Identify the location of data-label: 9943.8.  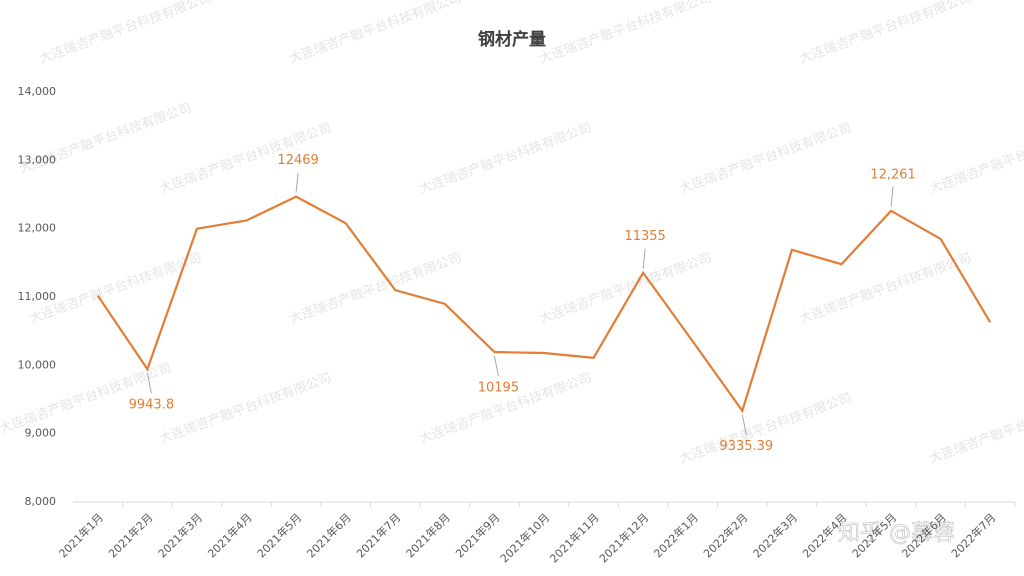
(152, 405).